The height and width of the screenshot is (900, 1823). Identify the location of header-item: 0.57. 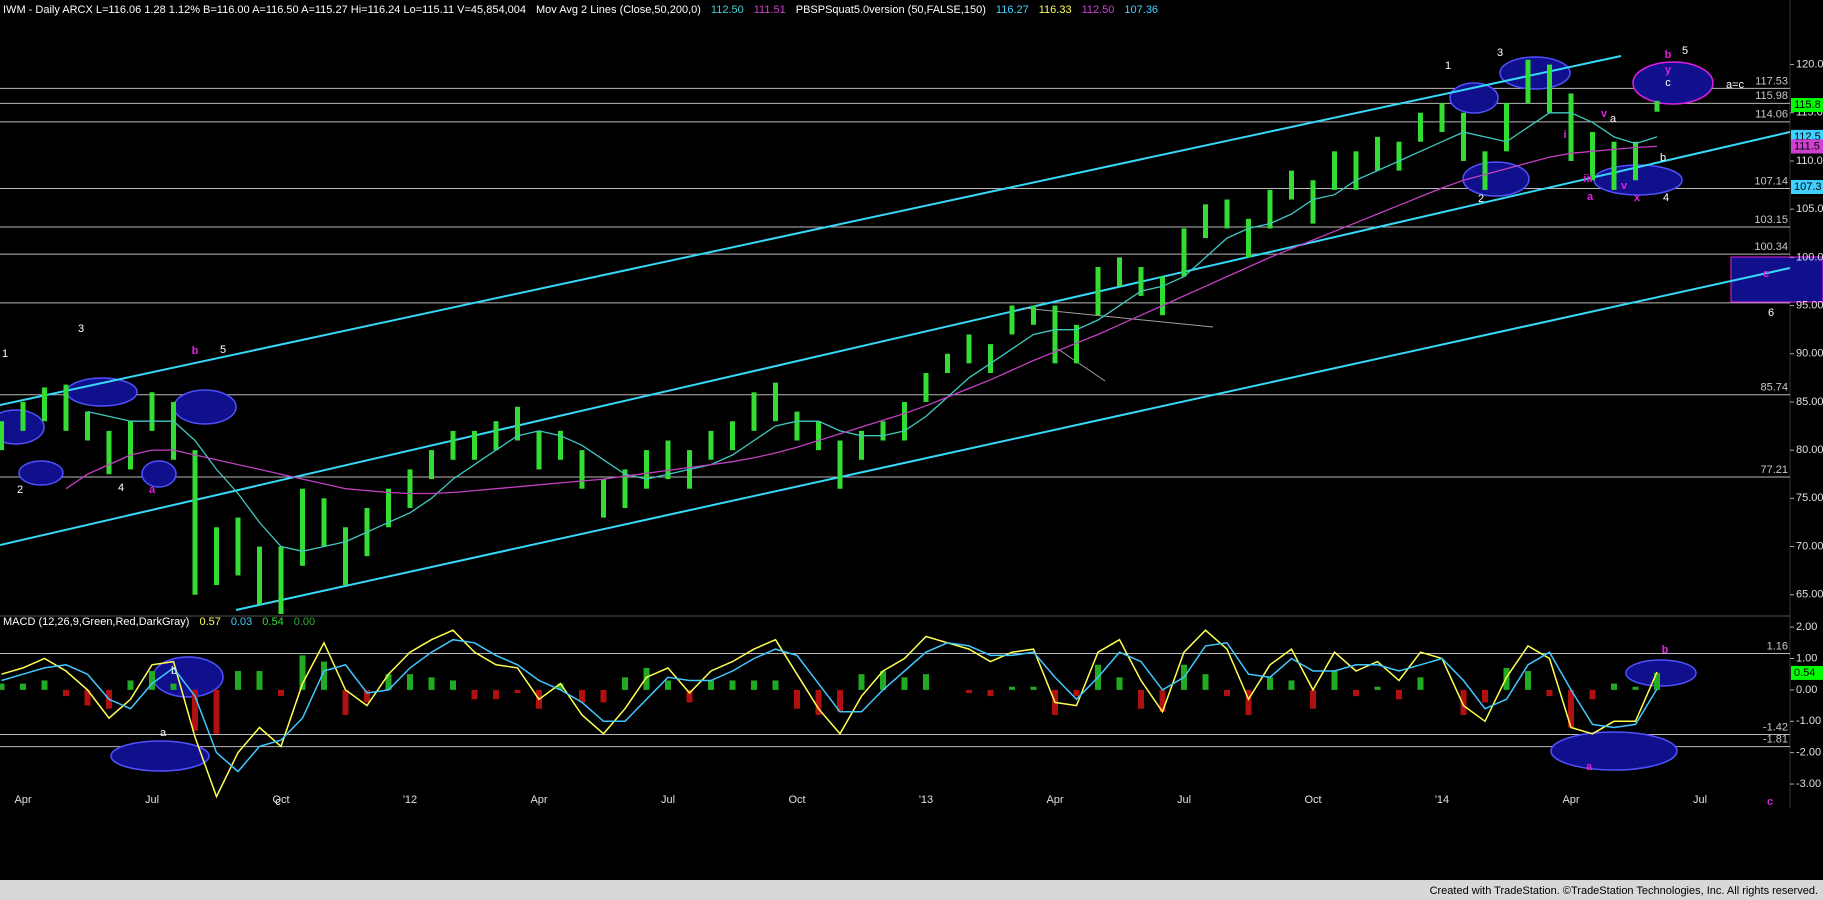
(209, 622).